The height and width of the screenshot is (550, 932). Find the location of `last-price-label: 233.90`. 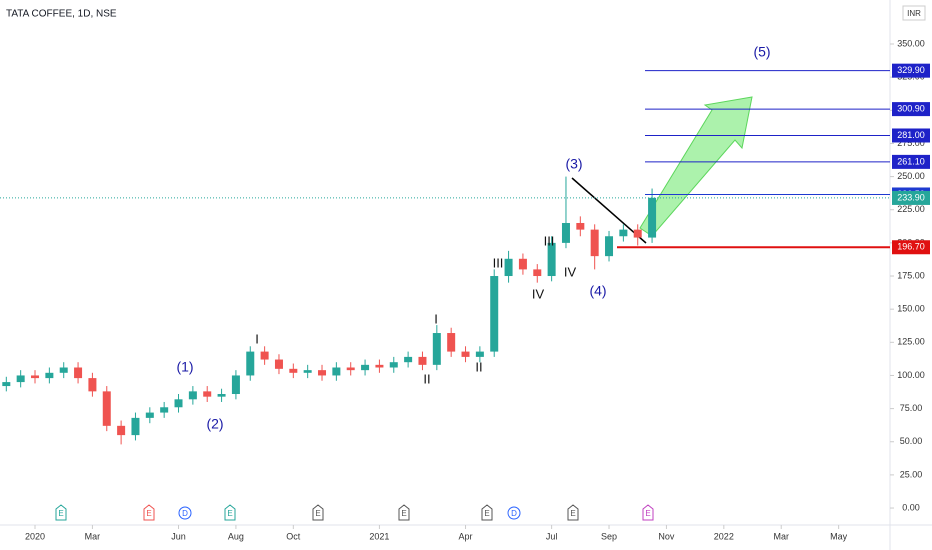

last-price-label: 233.90 is located at coordinates (911, 197).